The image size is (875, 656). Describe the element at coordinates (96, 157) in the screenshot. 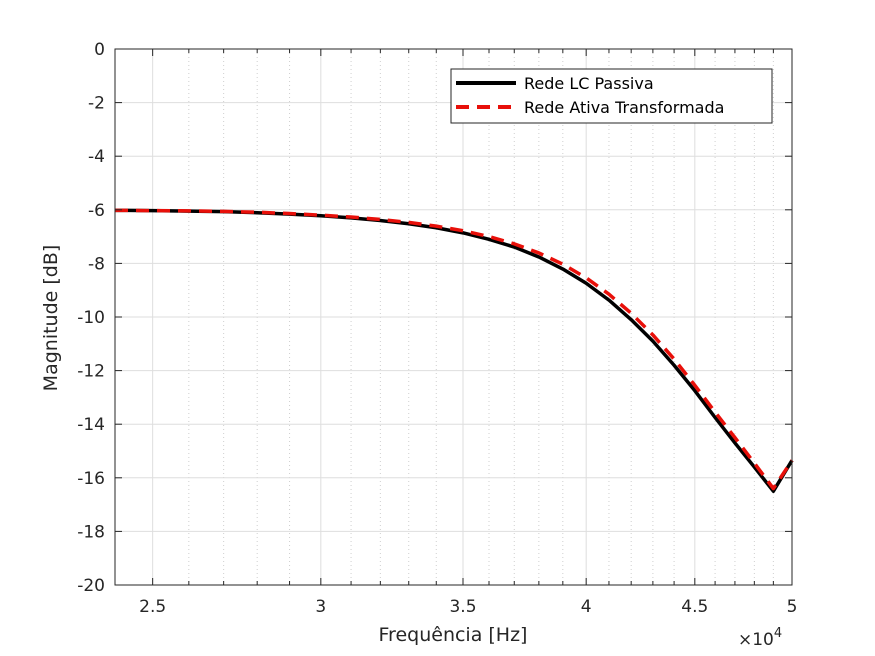

I see `y-tick-label: -4` at that location.